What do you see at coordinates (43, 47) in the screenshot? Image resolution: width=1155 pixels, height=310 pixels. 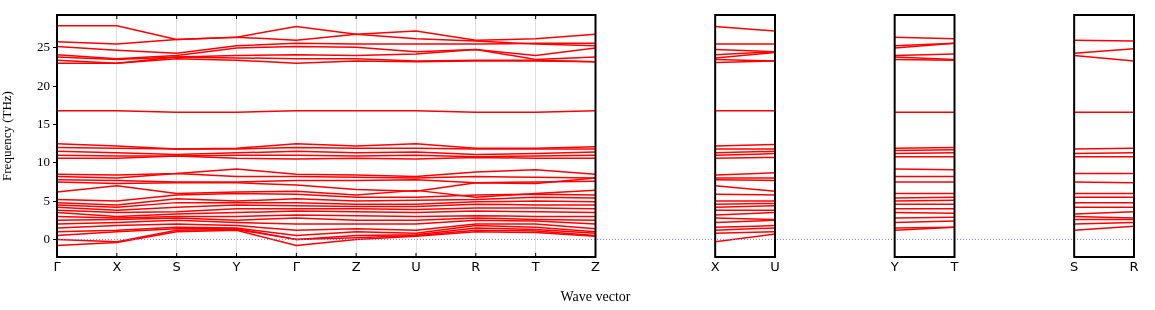 I see `y-tick-label: 25` at bounding box center [43, 47].